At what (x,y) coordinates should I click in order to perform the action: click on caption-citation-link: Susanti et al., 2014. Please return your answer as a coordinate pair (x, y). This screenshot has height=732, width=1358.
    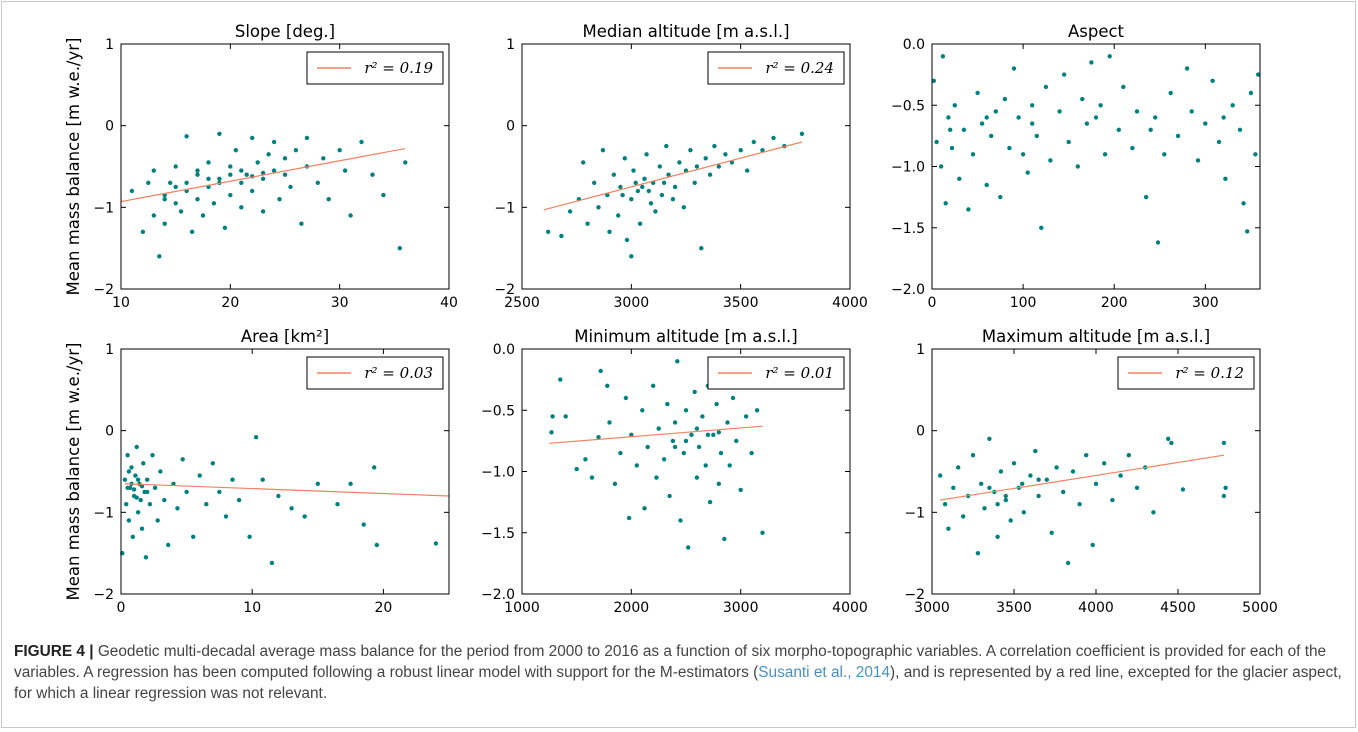
    Looking at the image, I should click on (824, 672).